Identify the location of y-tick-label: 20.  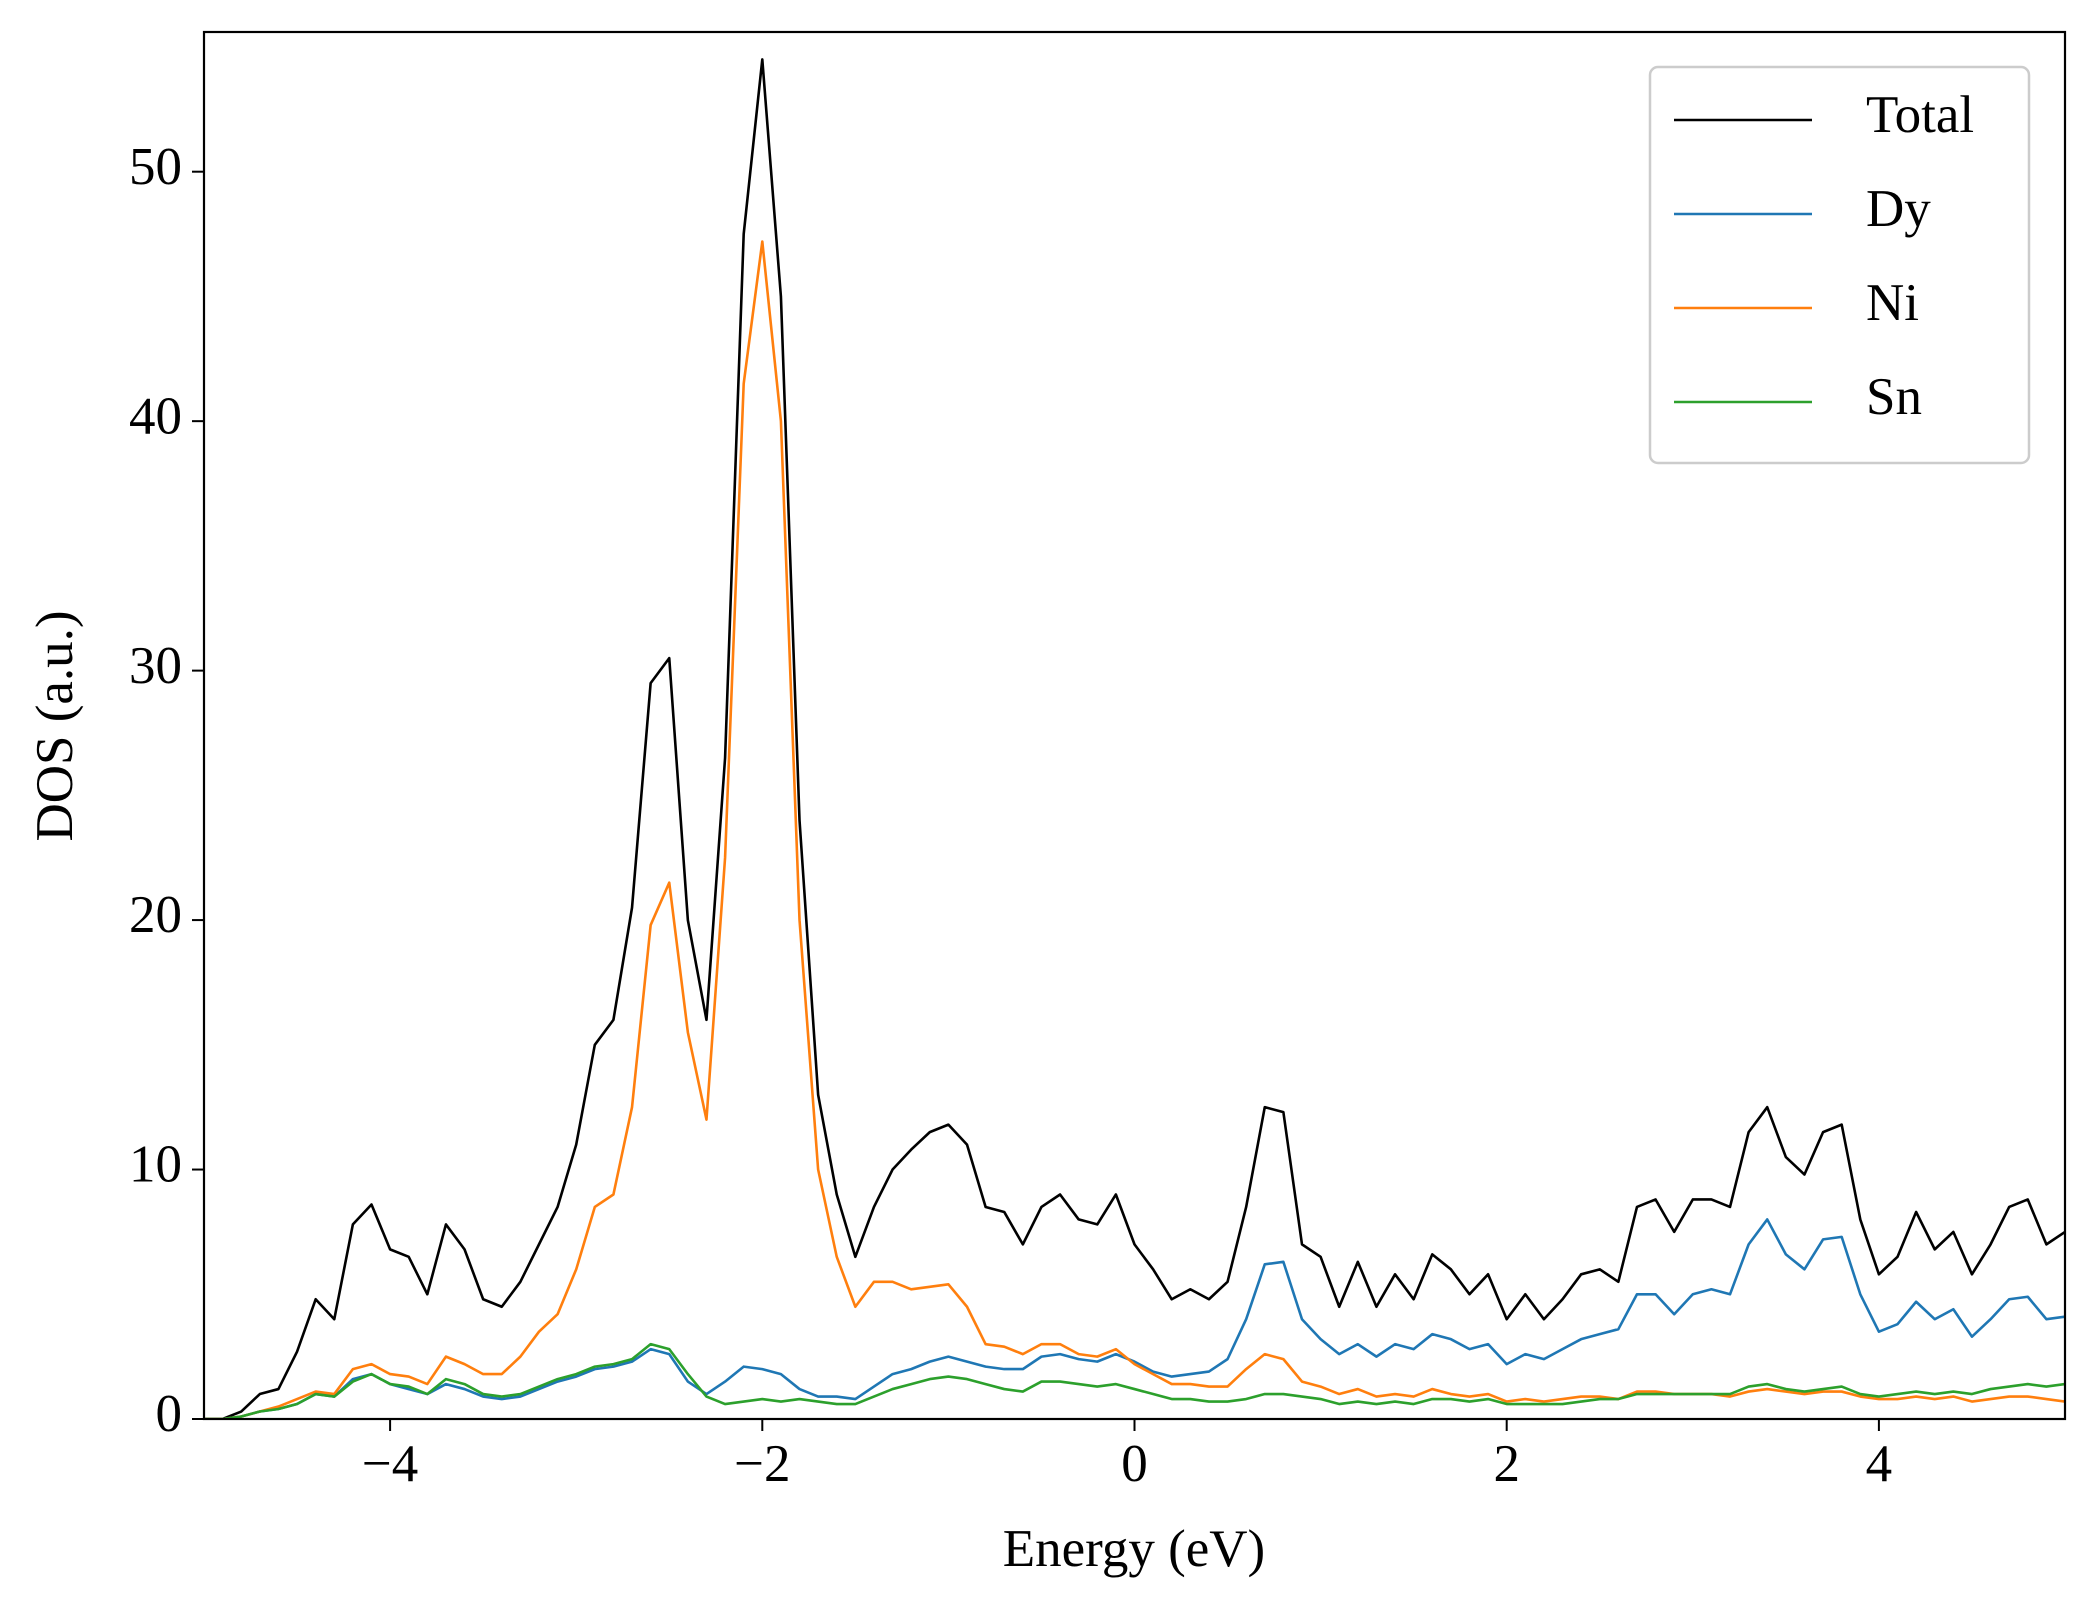
(155, 915).